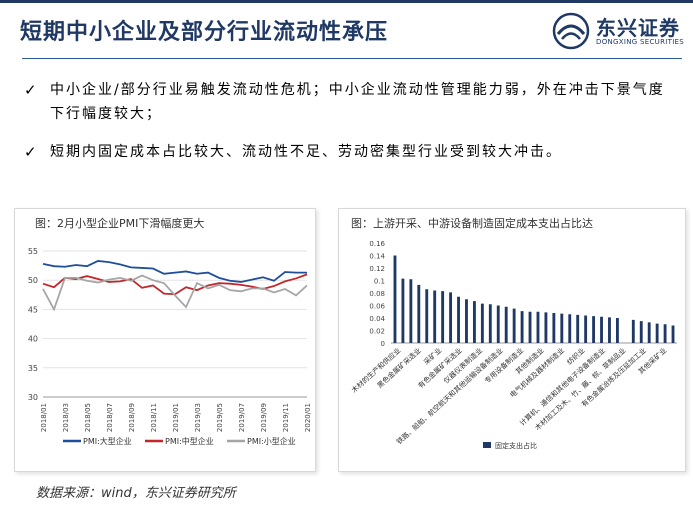 The image size is (693, 517). Describe the element at coordinates (198, 417) in the screenshot. I see `x-tick-label: 2019/03` at that location.